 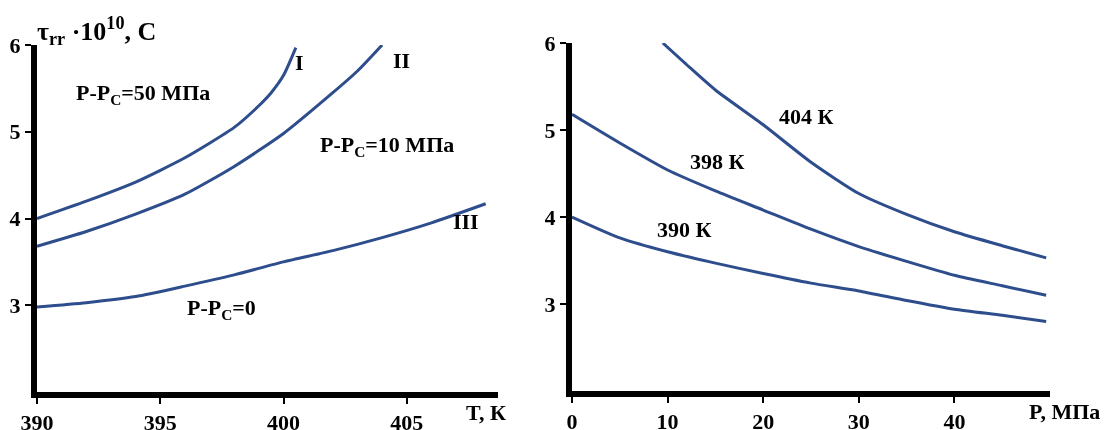 What do you see at coordinates (37, 420) in the screenshot?
I see `x-tick-label: 390` at bounding box center [37, 420].